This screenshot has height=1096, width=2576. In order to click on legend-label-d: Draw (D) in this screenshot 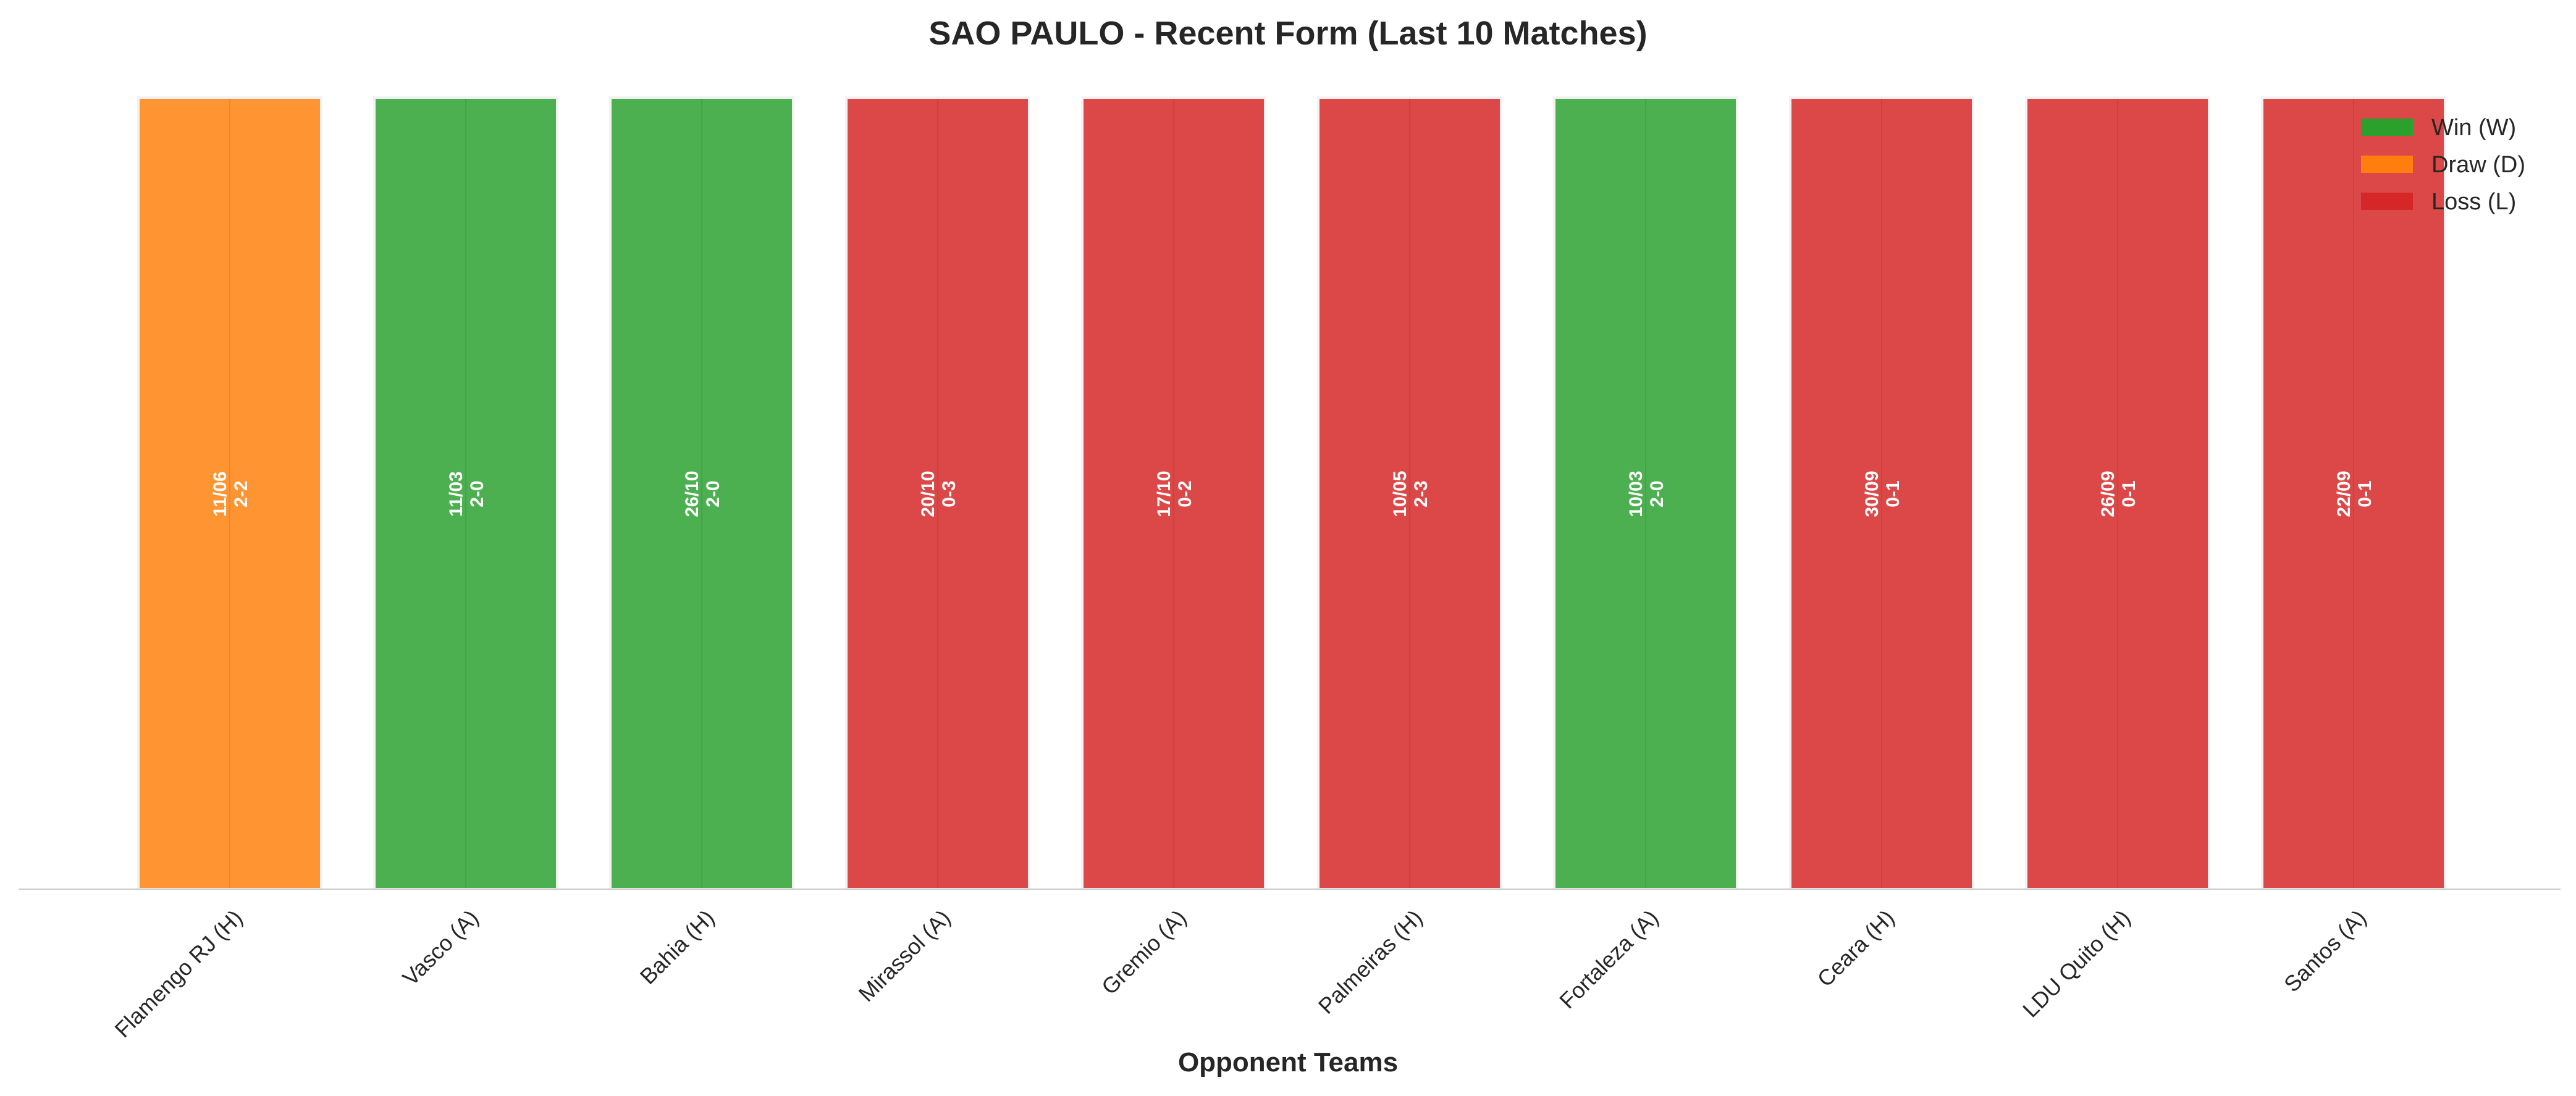, I will do `click(2478, 165)`.